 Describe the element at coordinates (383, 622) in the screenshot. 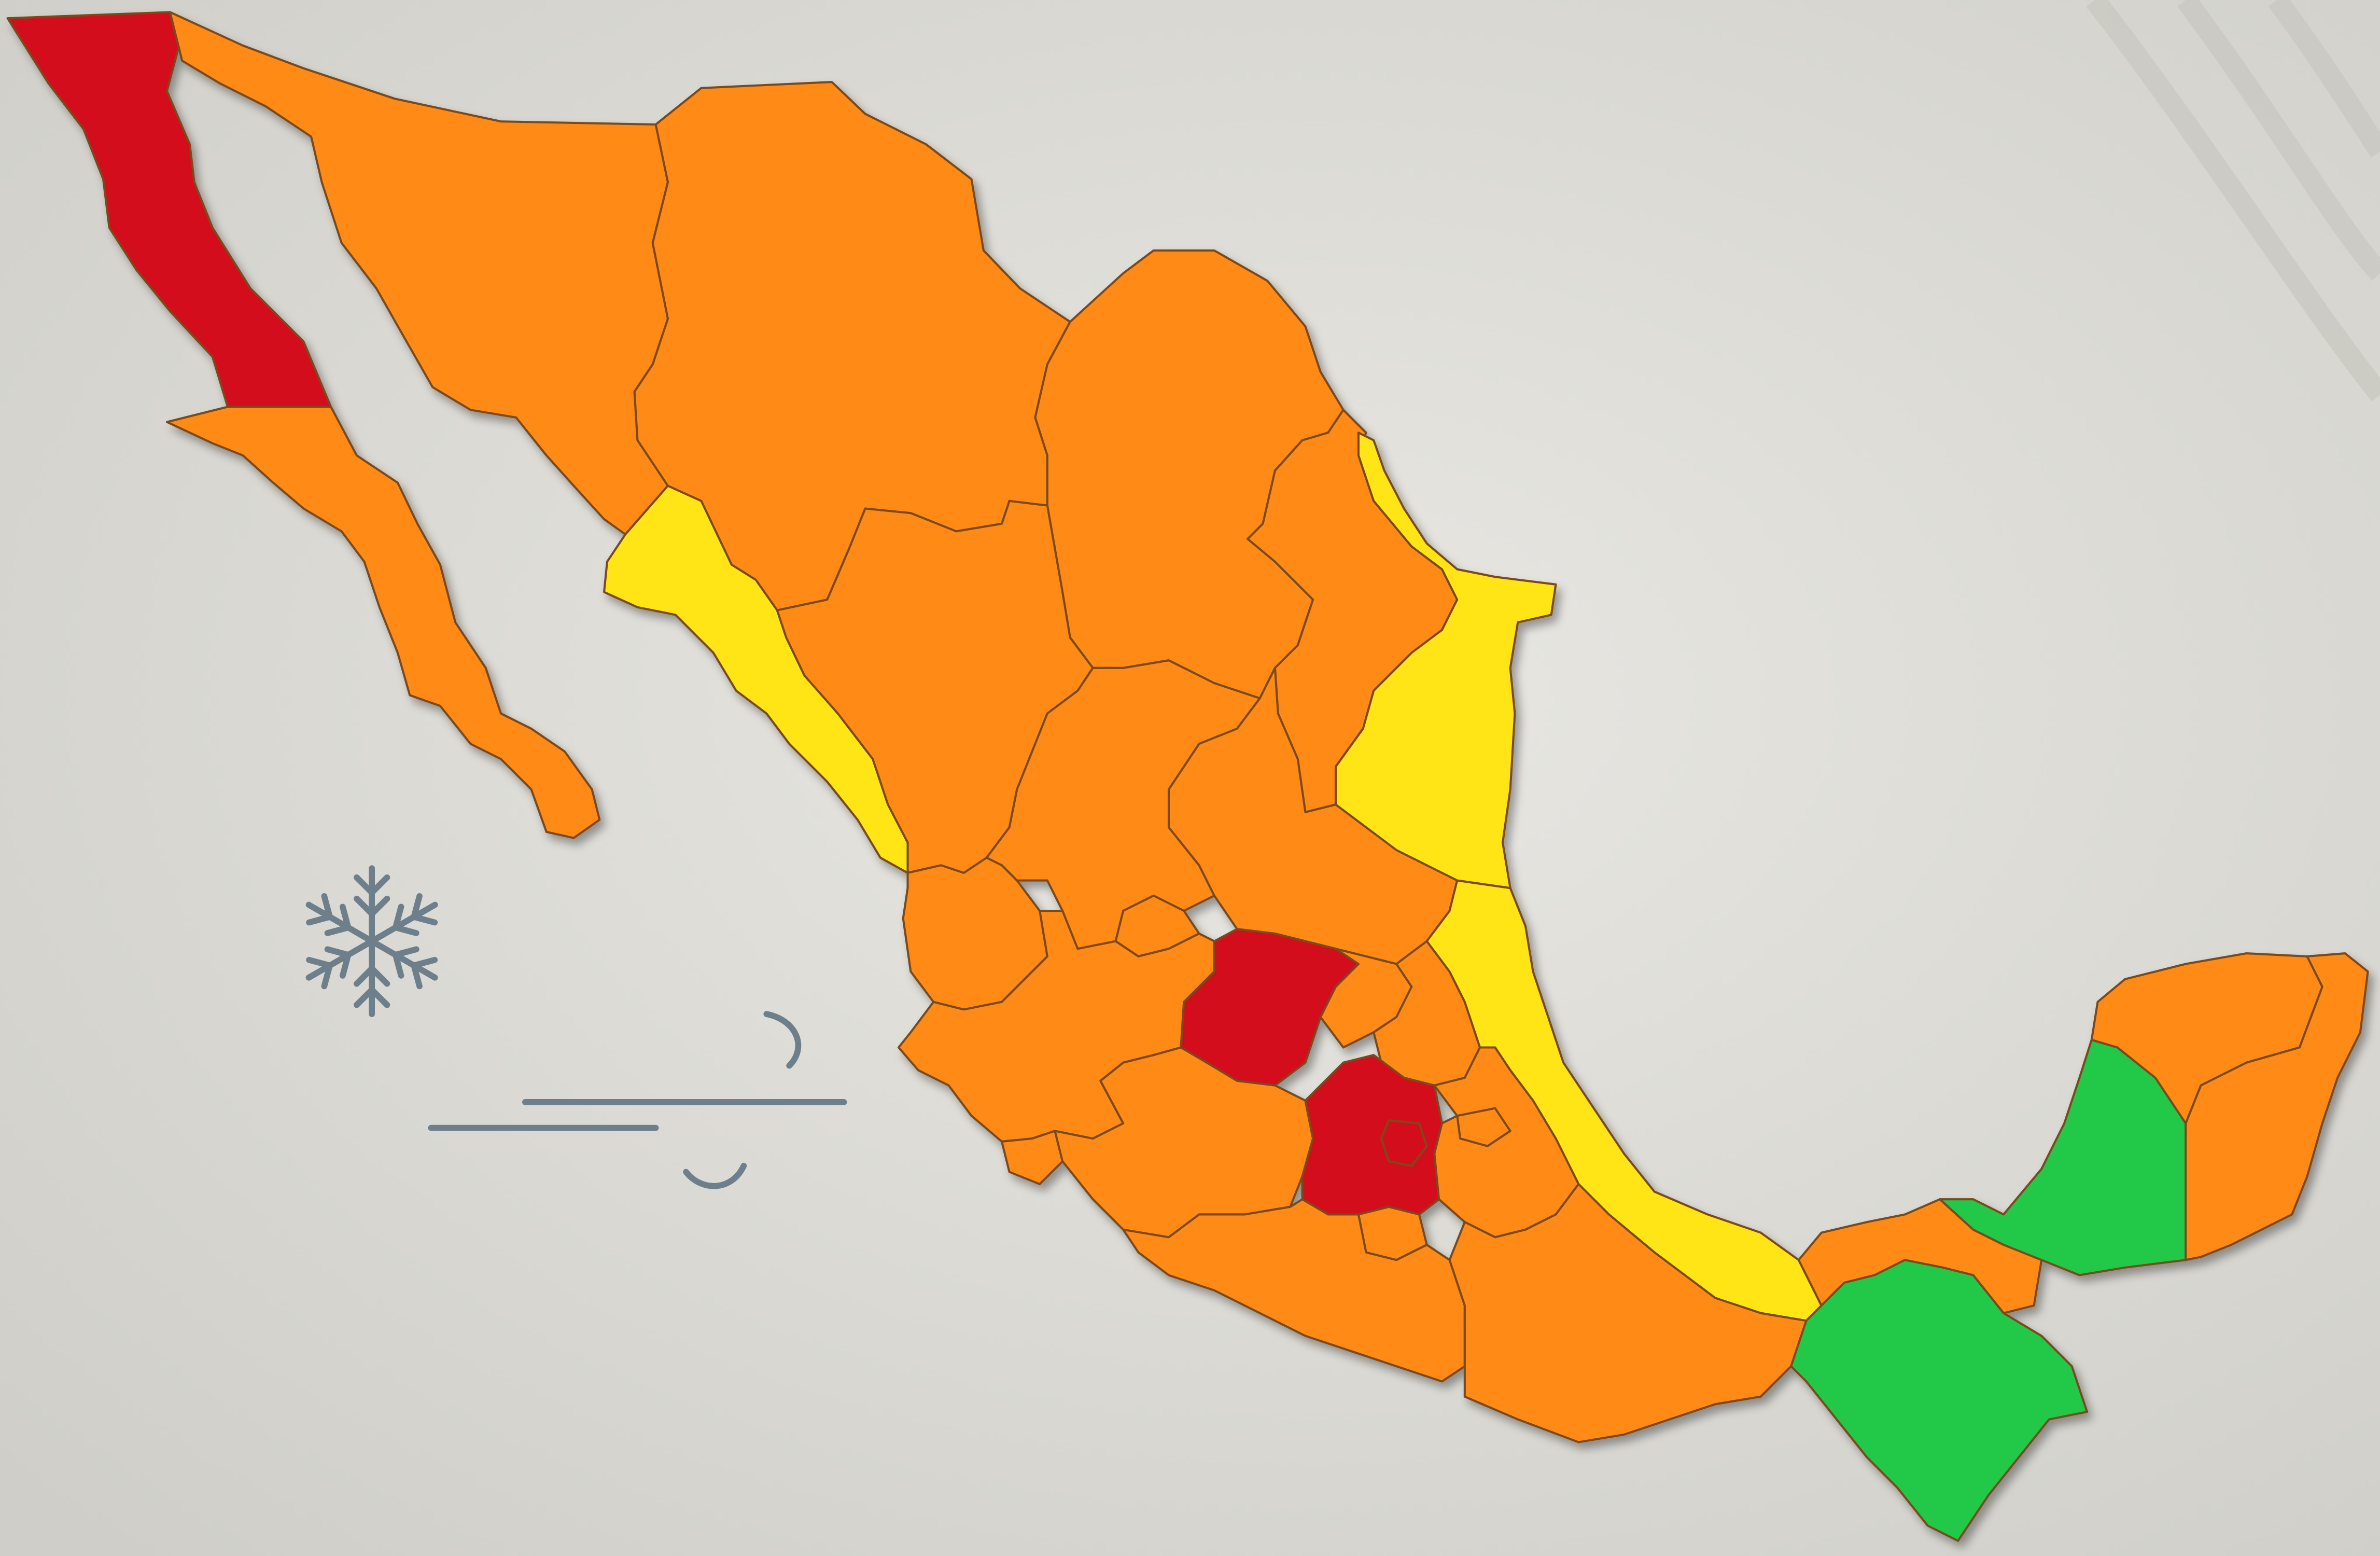

I see `region-baja-california-sur` at that location.